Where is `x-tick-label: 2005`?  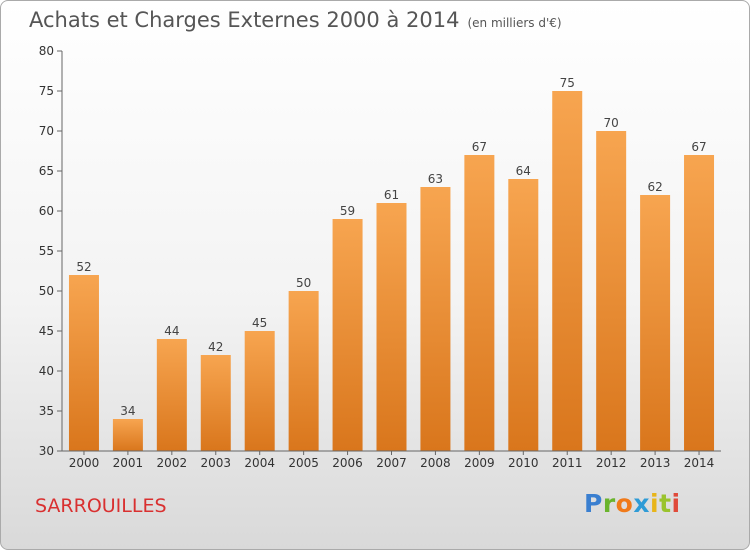 x-tick-label: 2005 is located at coordinates (303, 463).